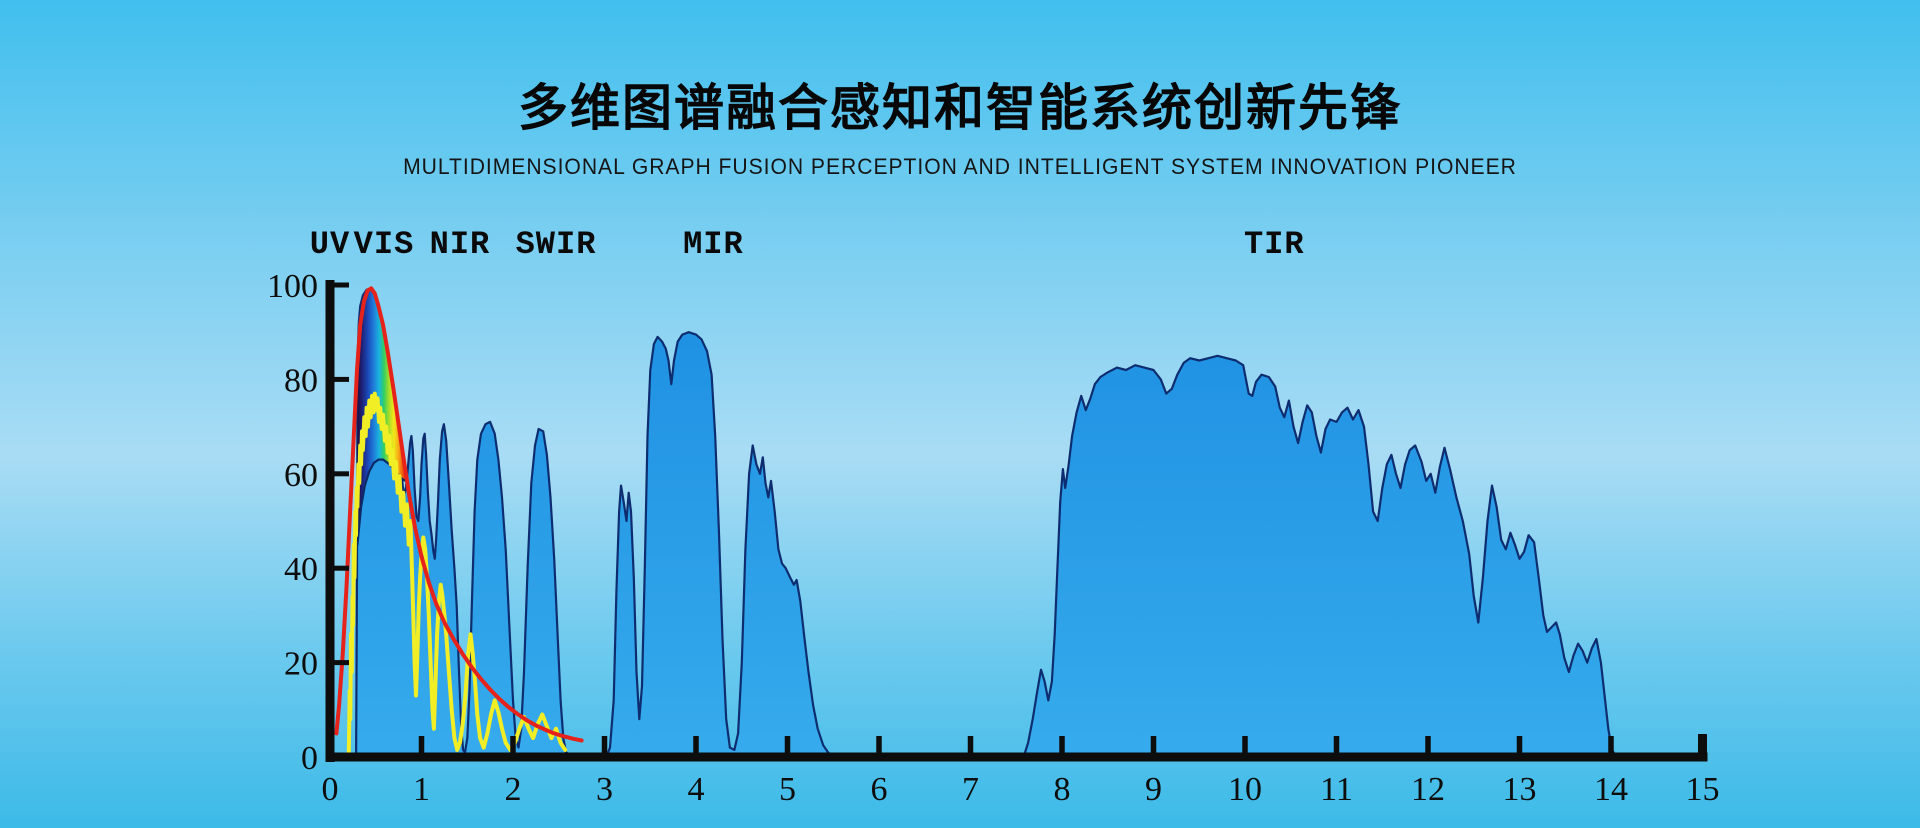 The image size is (1920, 828). I want to click on x-tick-label: 3, so click(604, 789).